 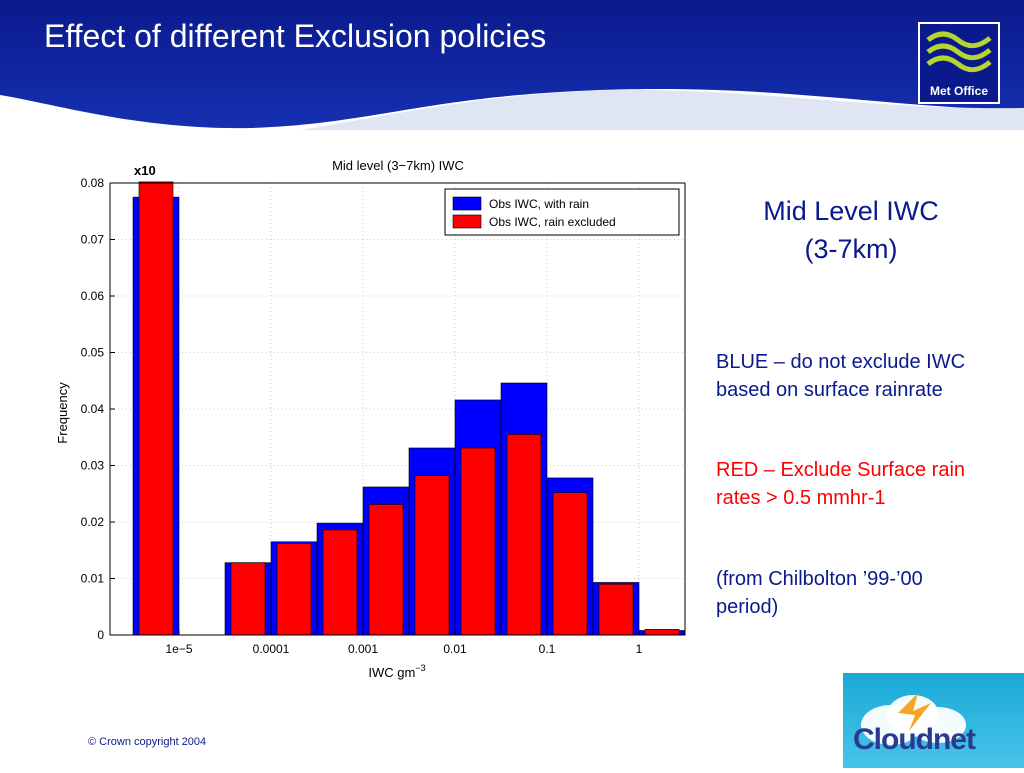 I want to click on x-tick-label: 0.01, so click(x=455, y=649).